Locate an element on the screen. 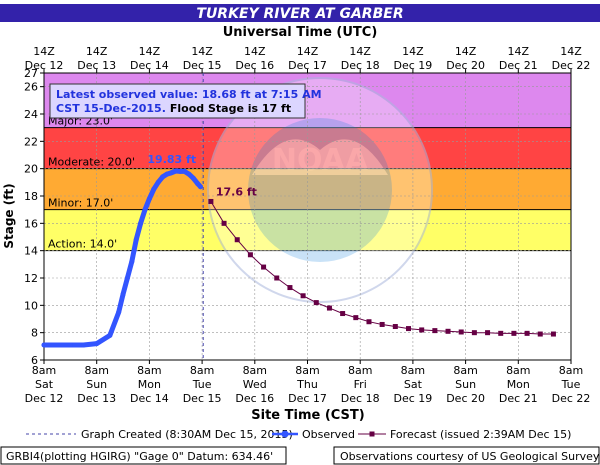  y-tick-label-9: 24 is located at coordinates (31, 114).